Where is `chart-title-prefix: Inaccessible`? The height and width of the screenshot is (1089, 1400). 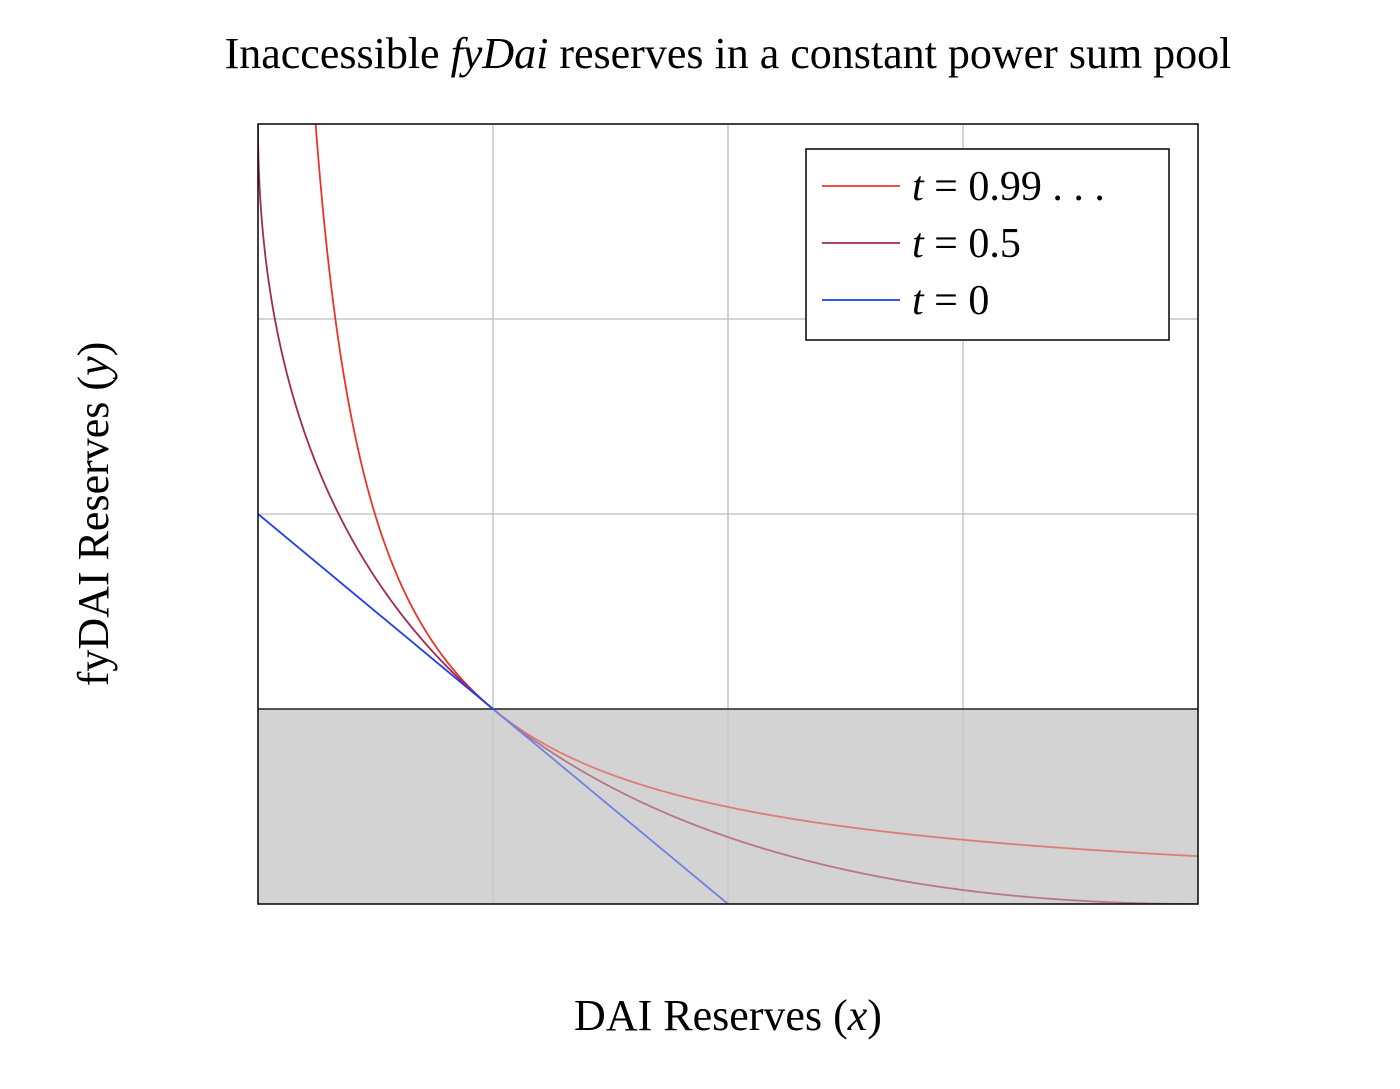 chart-title-prefix: Inaccessible is located at coordinates (338, 53).